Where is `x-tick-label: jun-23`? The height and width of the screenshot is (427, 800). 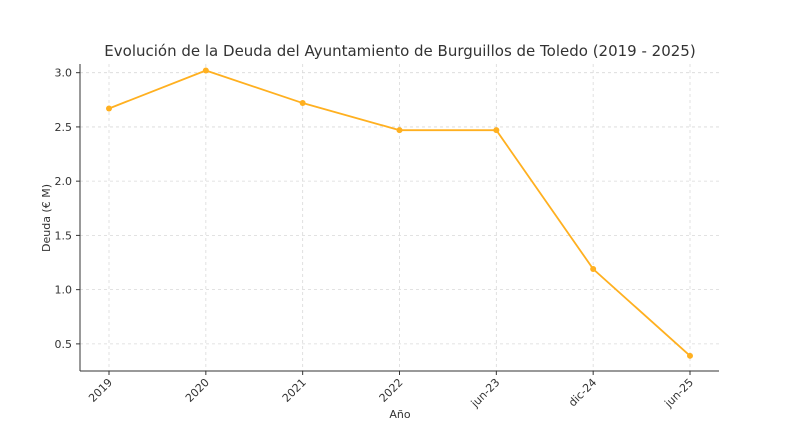 x-tick-label: jun-23 is located at coordinates (485, 393).